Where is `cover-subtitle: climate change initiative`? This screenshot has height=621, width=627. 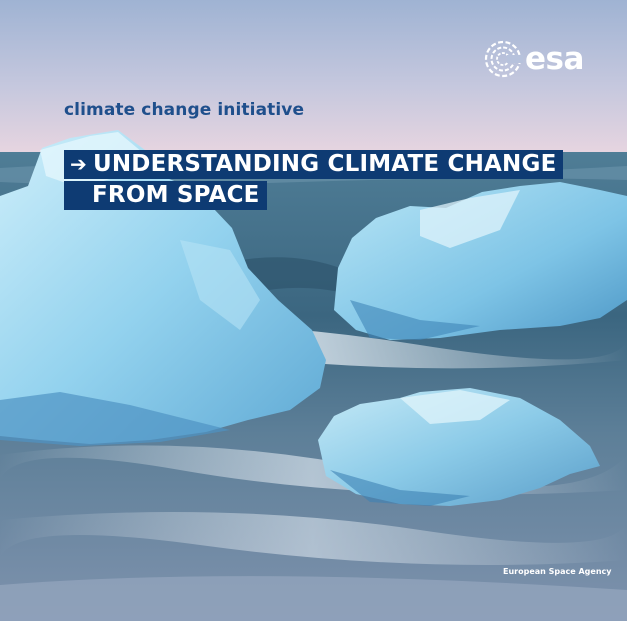 cover-subtitle: climate change initiative is located at coordinates (184, 110).